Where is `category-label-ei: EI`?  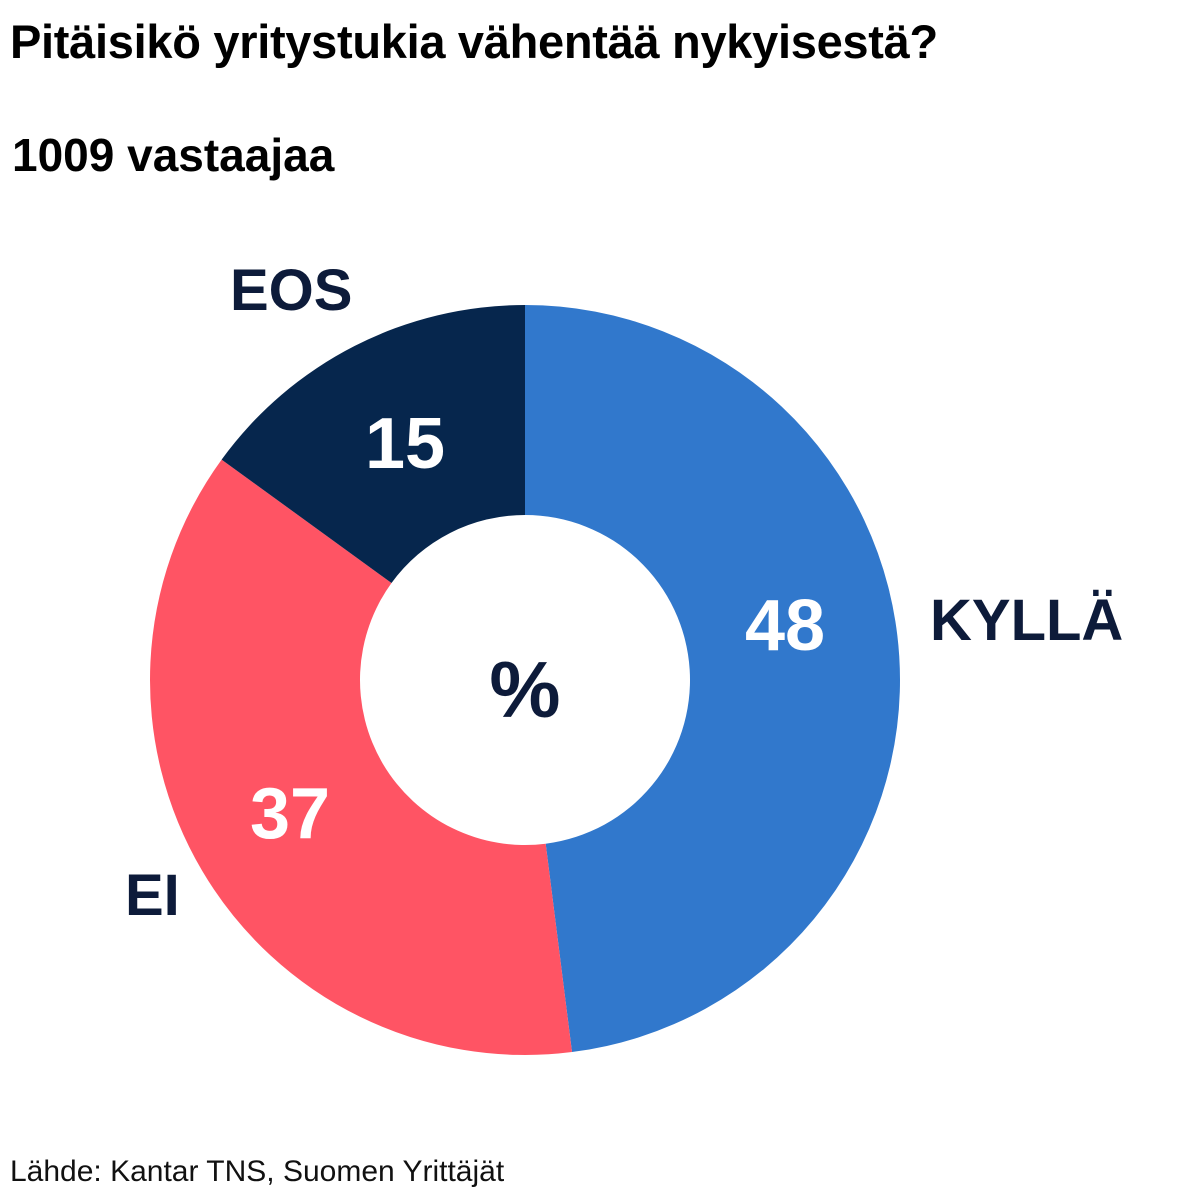 category-label-ei: EI is located at coordinates (152, 895).